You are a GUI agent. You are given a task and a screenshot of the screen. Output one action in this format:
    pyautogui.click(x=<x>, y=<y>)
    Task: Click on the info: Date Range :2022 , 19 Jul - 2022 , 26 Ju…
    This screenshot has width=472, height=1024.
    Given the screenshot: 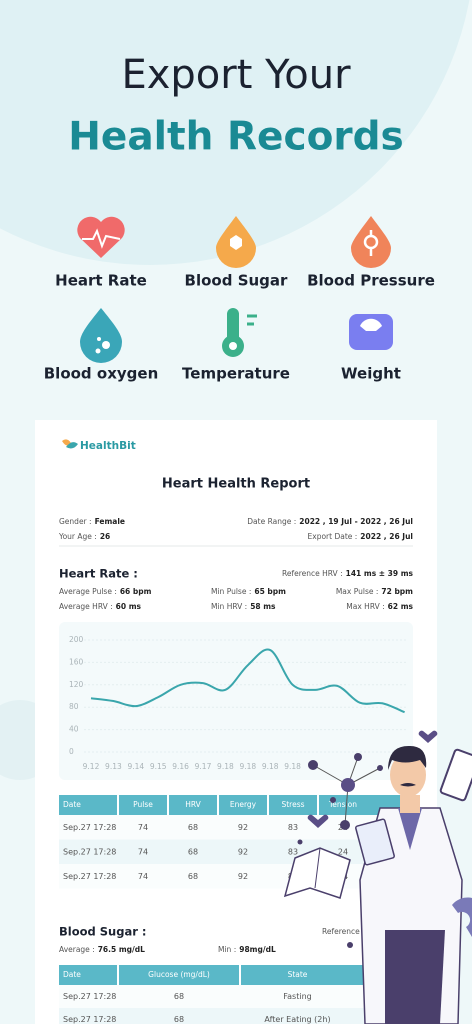 What is the action you would take?
    pyautogui.click(x=330, y=521)
    